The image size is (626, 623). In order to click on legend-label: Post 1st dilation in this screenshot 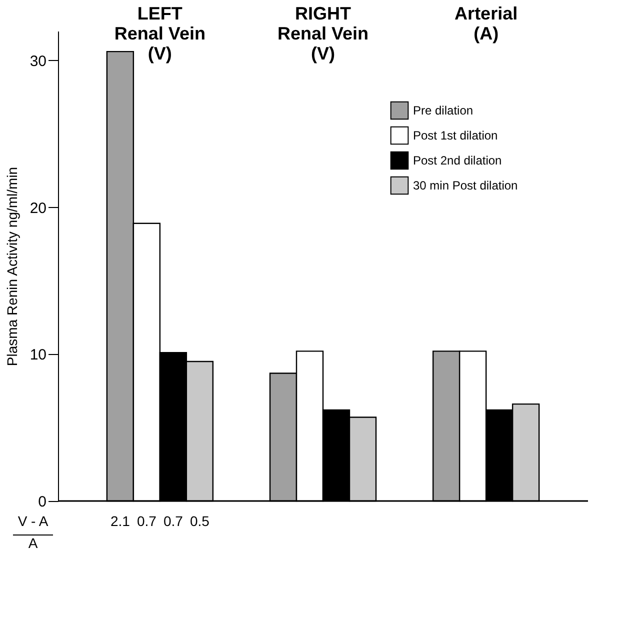, I will do `click(455, 135)`.